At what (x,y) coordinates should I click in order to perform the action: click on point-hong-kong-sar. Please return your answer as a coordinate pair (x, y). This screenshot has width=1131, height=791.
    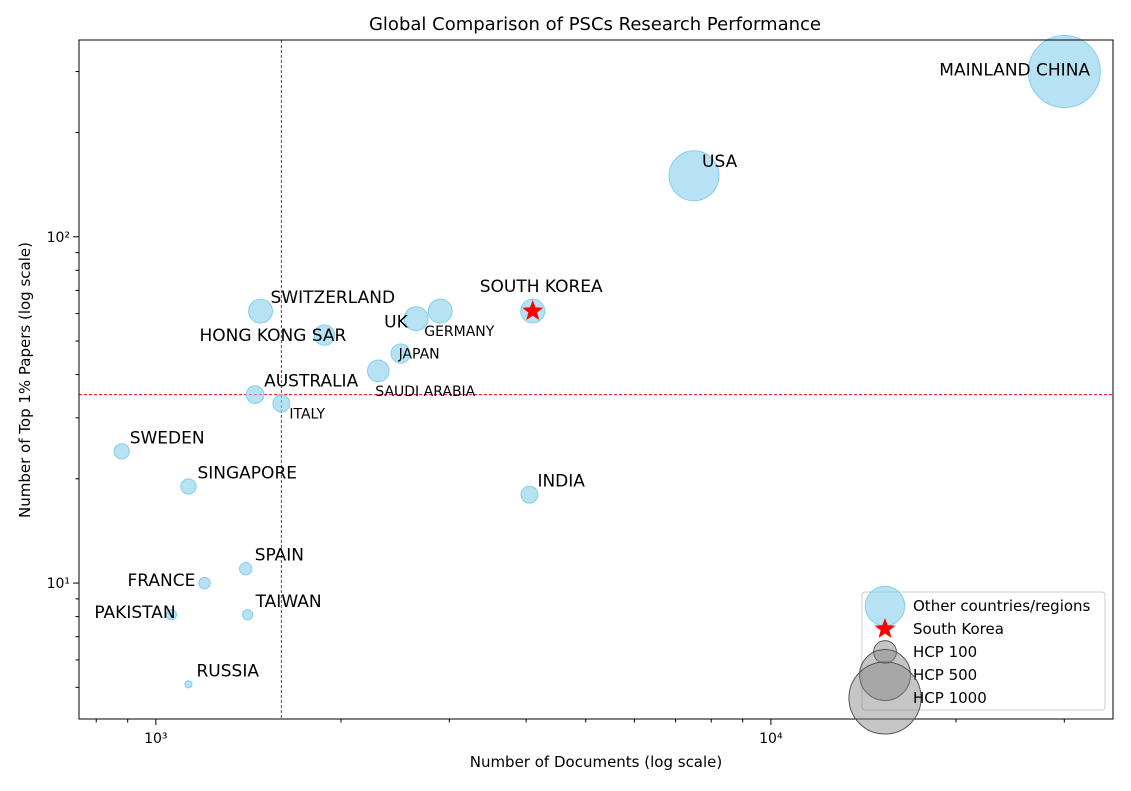
    Looking at the image, I should click on (324, 335).